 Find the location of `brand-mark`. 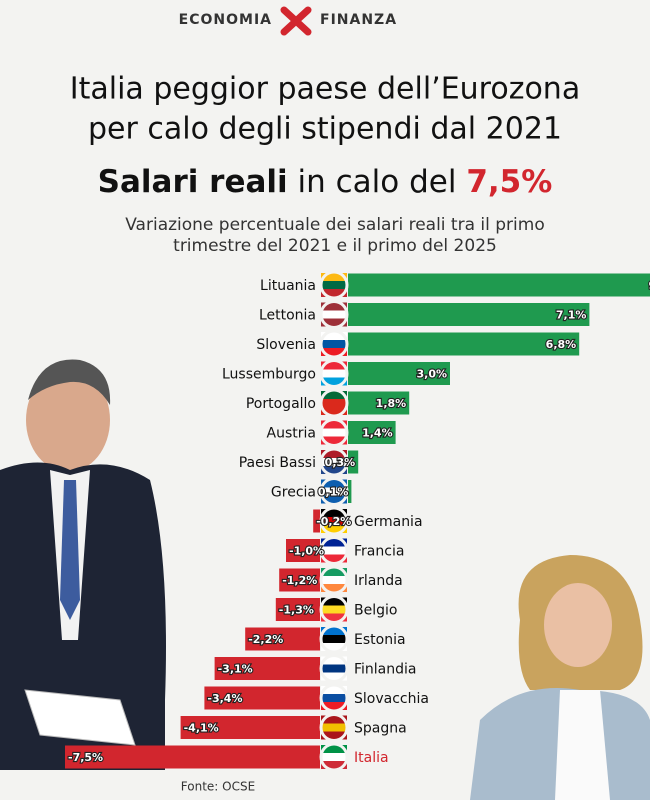

brand-mark is located at coordinates (296, 21).